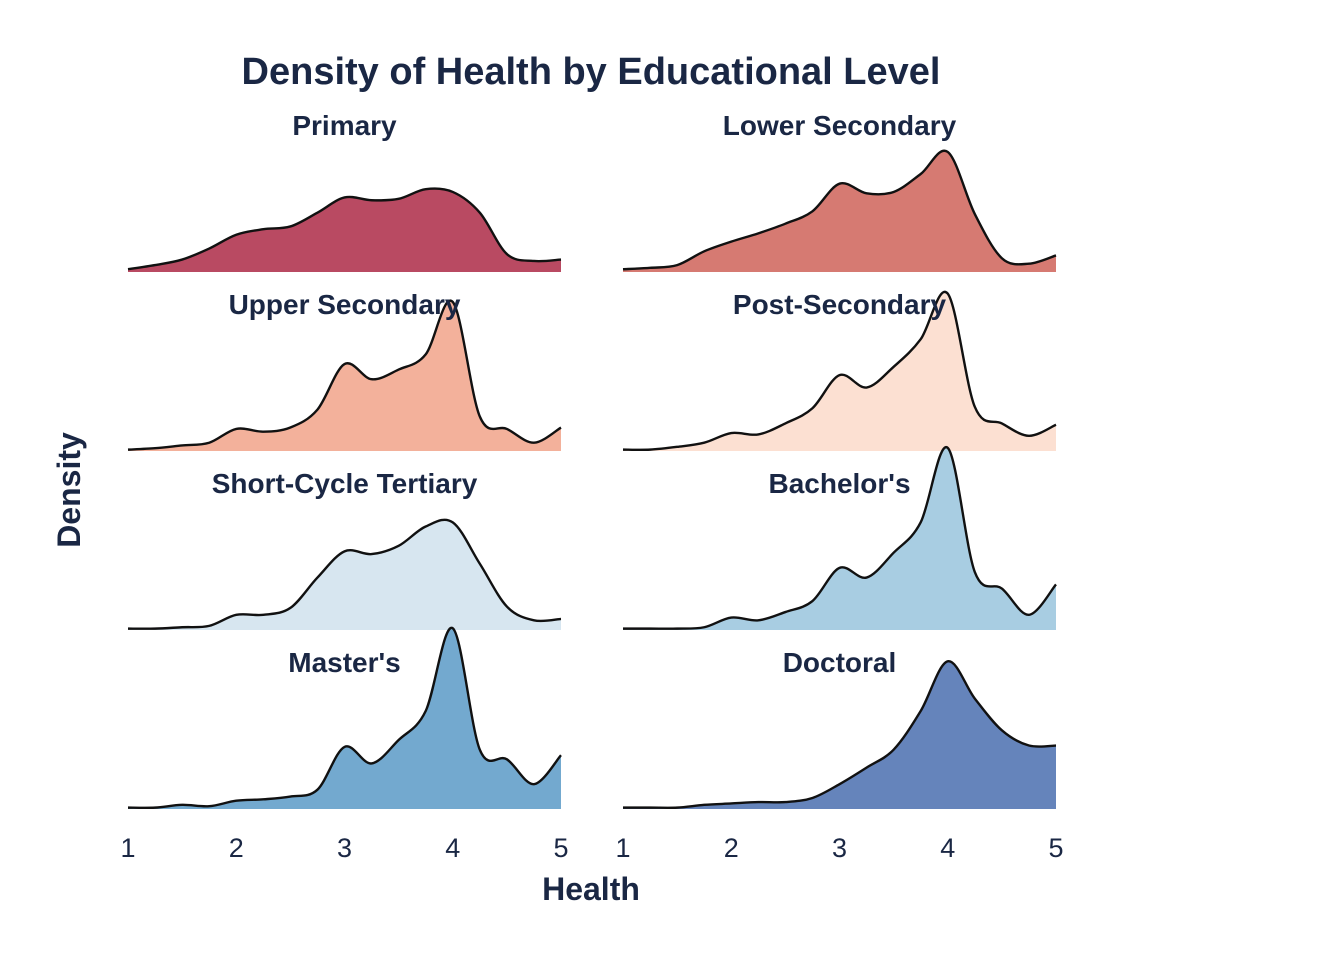 Image resolution: width=1344 pixels, height=960 pixels. I want to click on density-area-upper-secondary, so click(344, 375).